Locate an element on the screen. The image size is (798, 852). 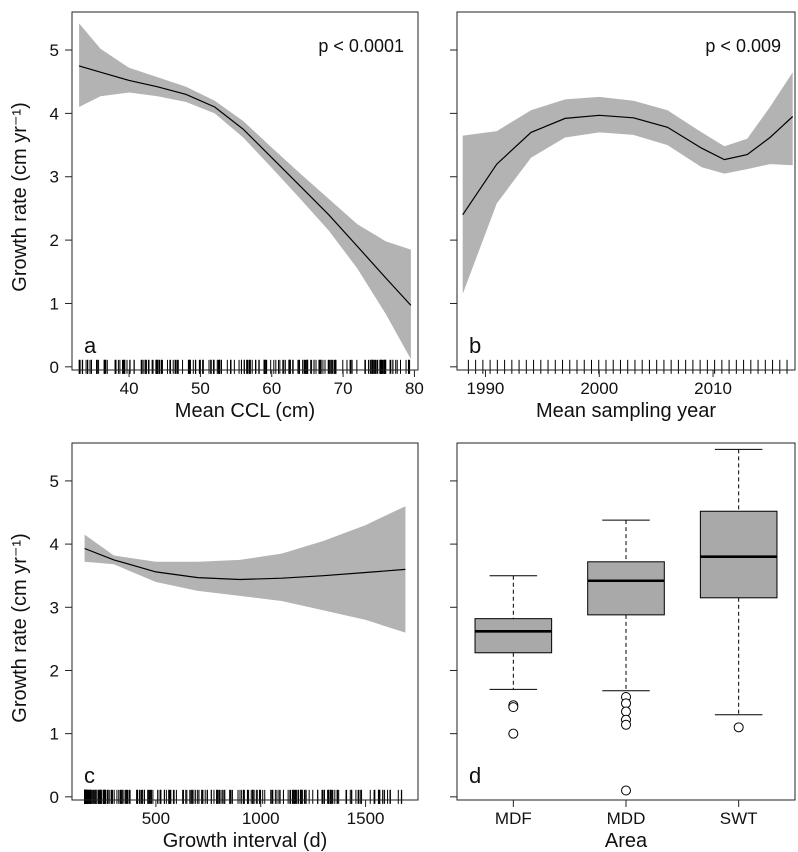
box-MDF is located at coordinates (513, 657).